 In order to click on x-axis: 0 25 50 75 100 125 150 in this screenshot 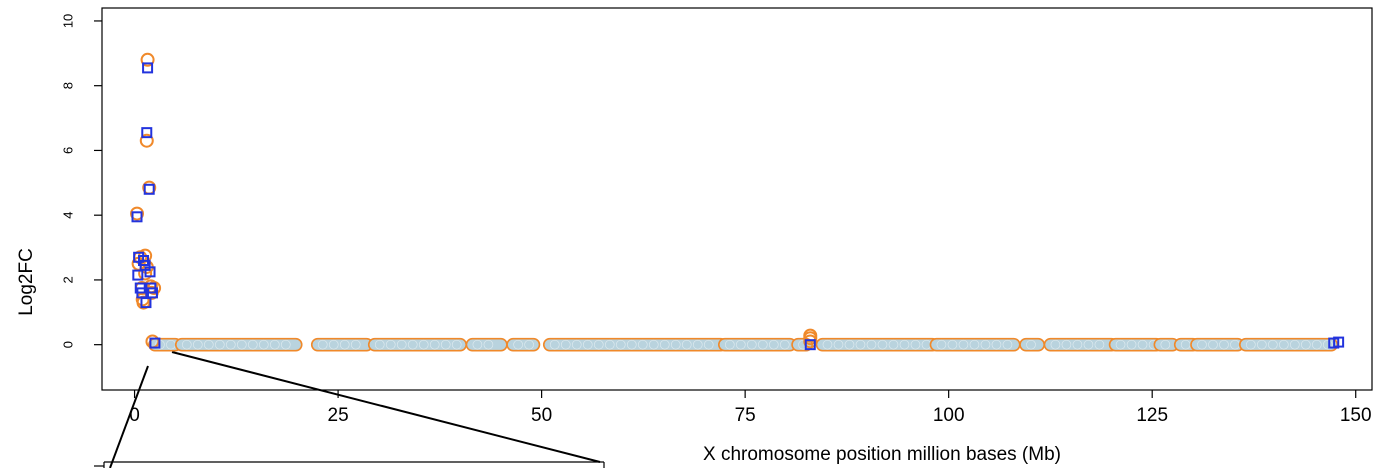, I will do `click(750, 408)`.